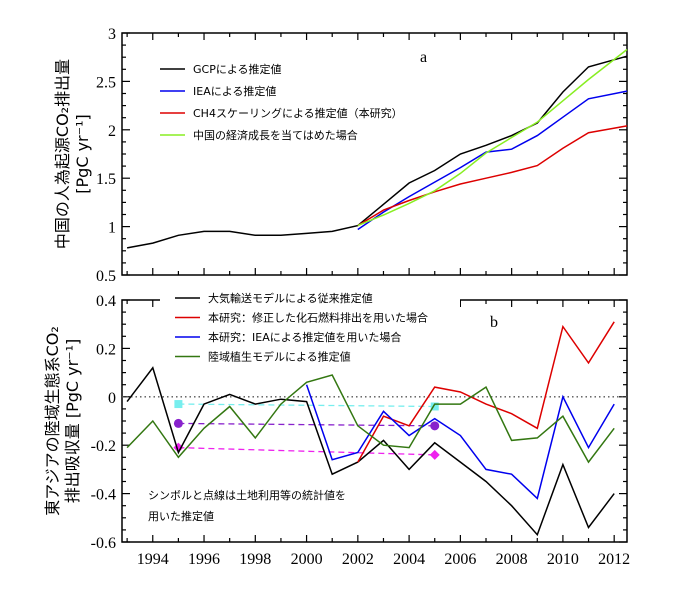 The height and width of the screenshot is (597, 680). Describe the element at coordinates (307, 559) in the screenshot. I see `x-tick-label-2000: 2000` at that location.